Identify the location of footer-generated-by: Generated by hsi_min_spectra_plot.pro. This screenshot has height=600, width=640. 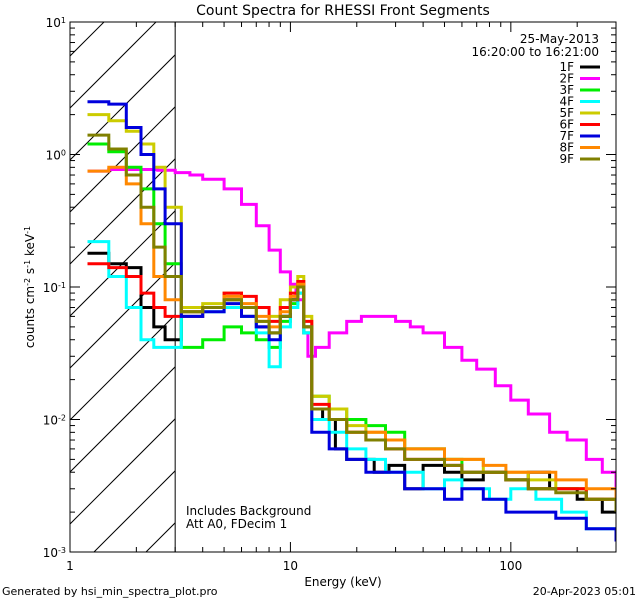
(110, 591).